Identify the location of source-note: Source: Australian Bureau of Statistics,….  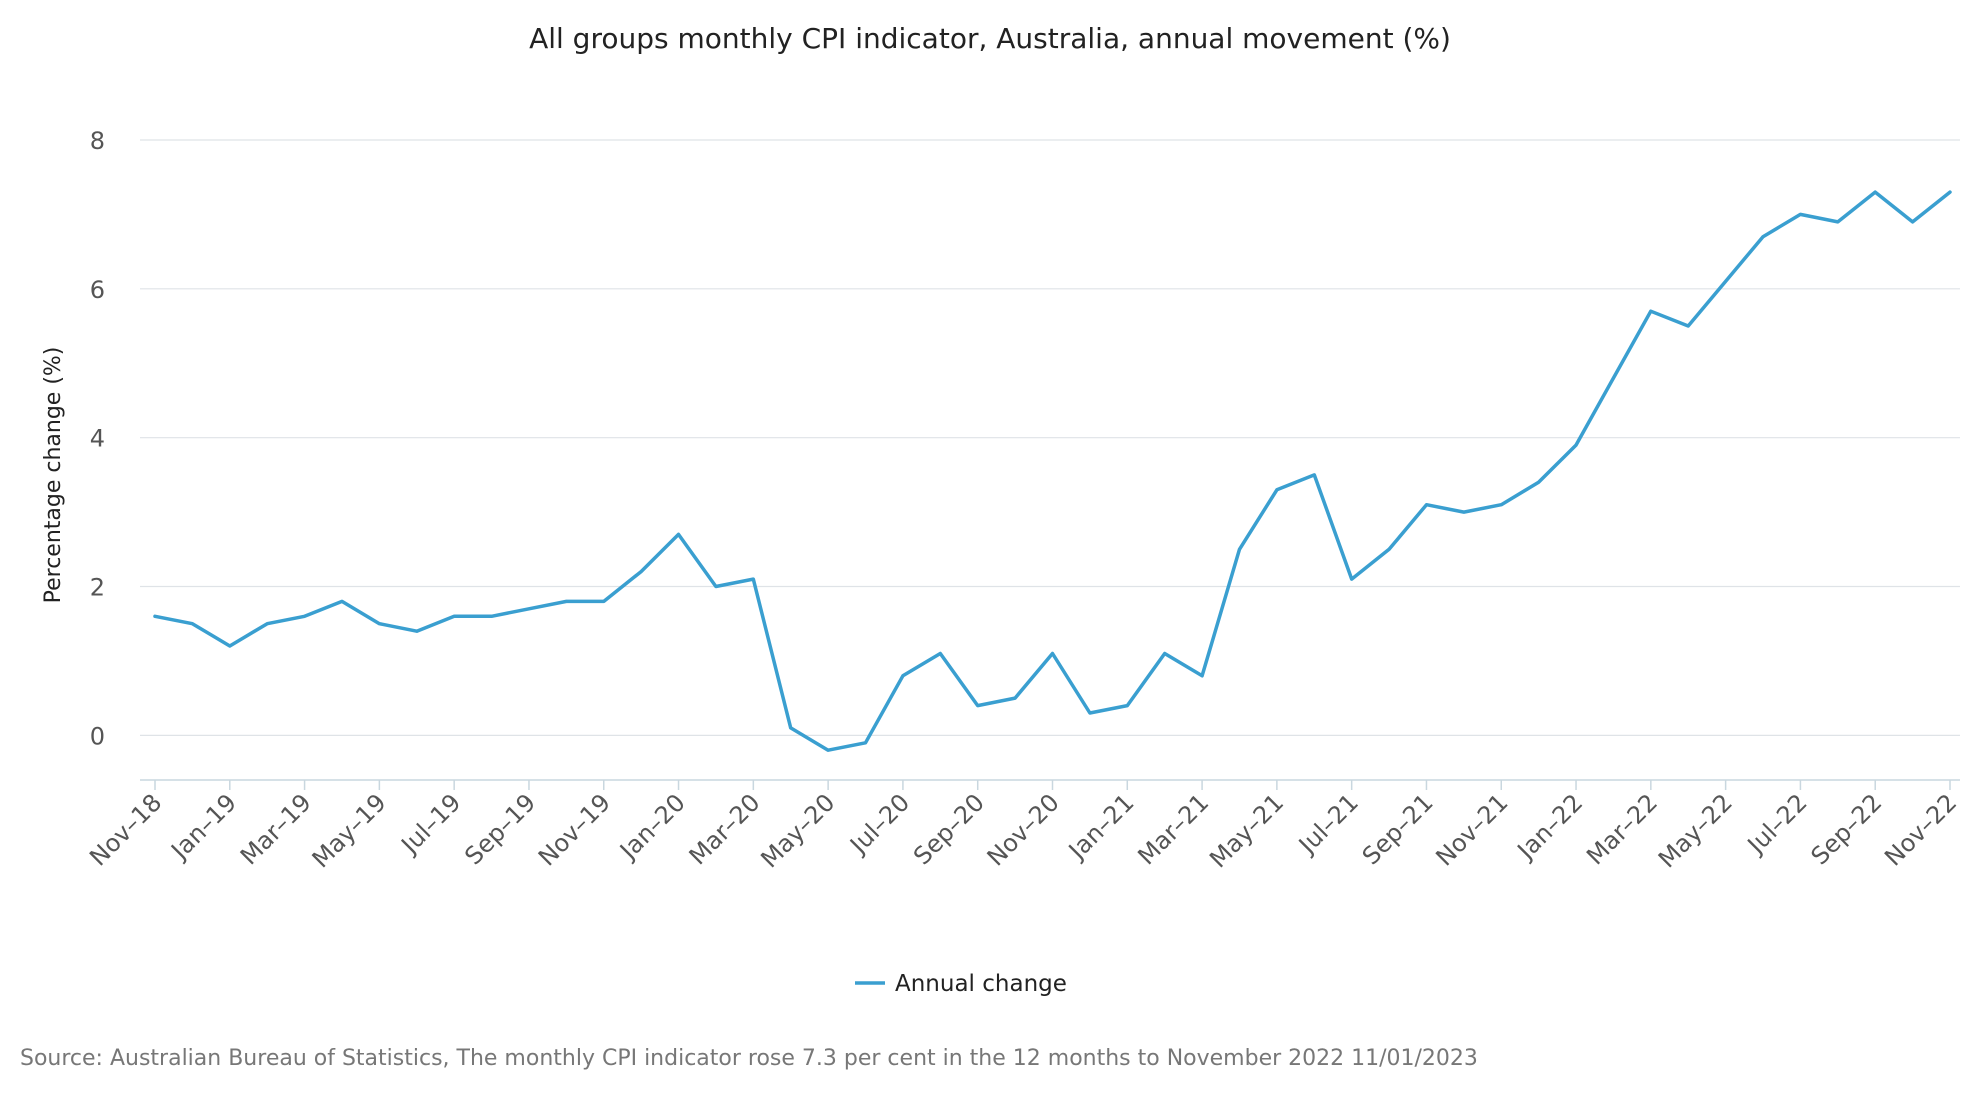
(749, 1058).